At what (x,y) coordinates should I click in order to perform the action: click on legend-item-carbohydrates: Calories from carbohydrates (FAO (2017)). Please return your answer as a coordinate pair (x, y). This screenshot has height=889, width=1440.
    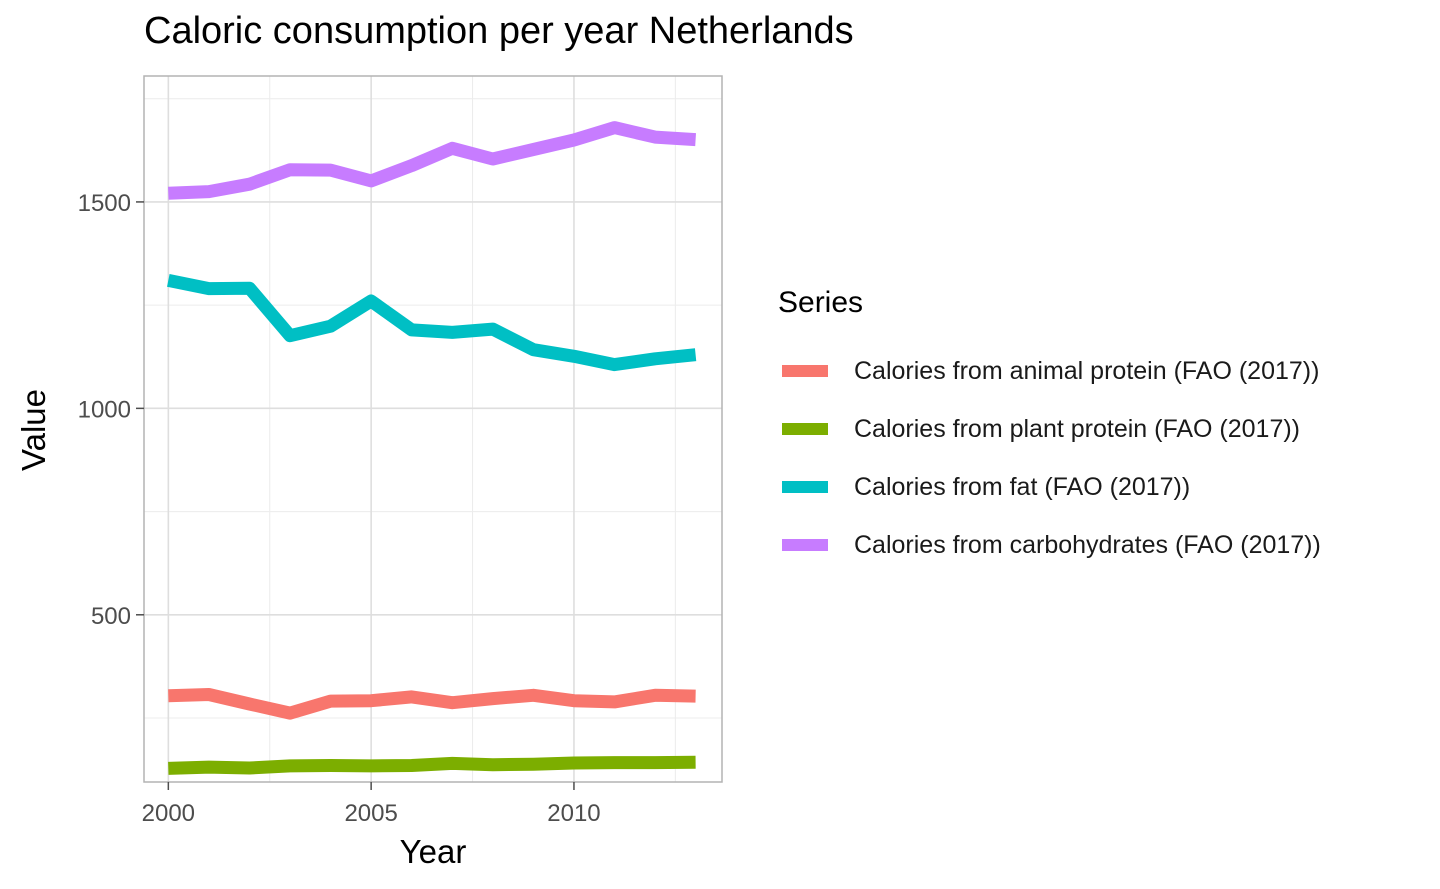
    Looking at the image, I should click on (1049, 545).